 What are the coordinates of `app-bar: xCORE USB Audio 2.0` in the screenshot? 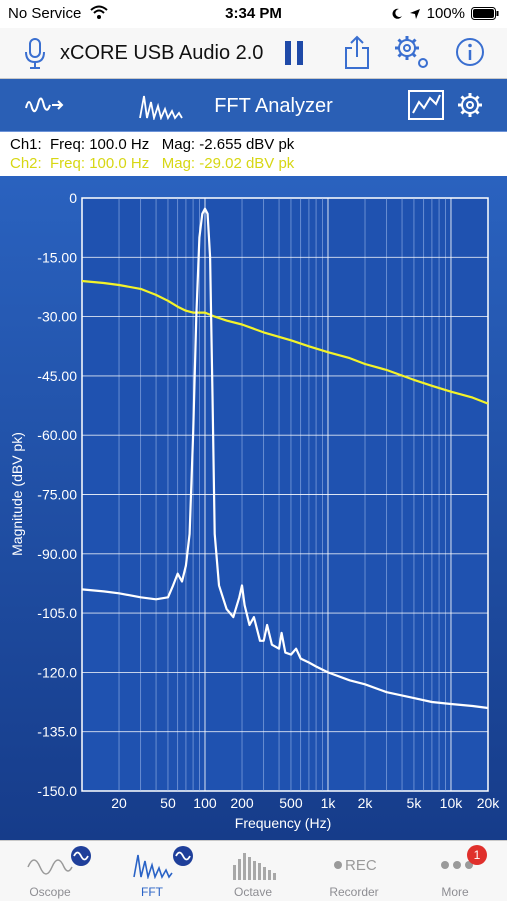 It's located at (253, 53).